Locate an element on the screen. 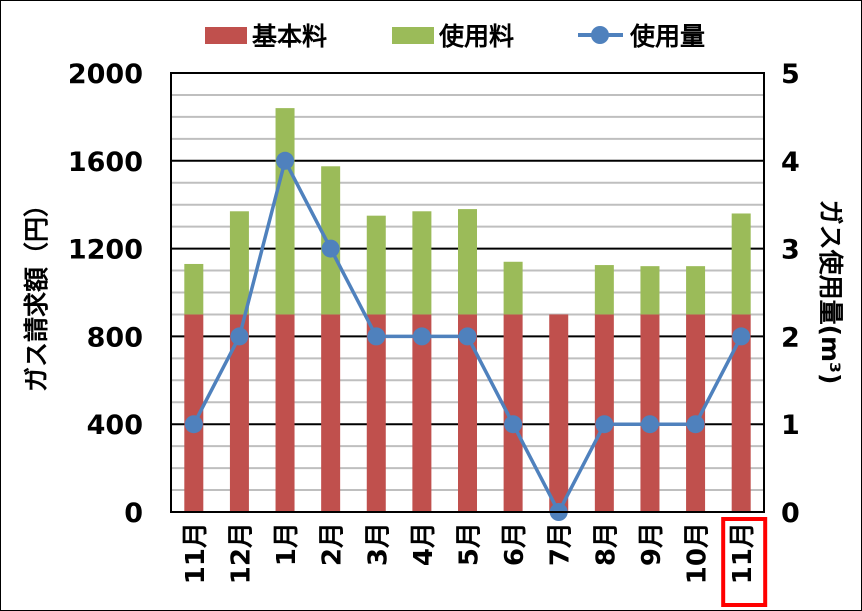 The image size is (862, 611). y-tick-label-left: 800 is located at coordinates (115, 337).